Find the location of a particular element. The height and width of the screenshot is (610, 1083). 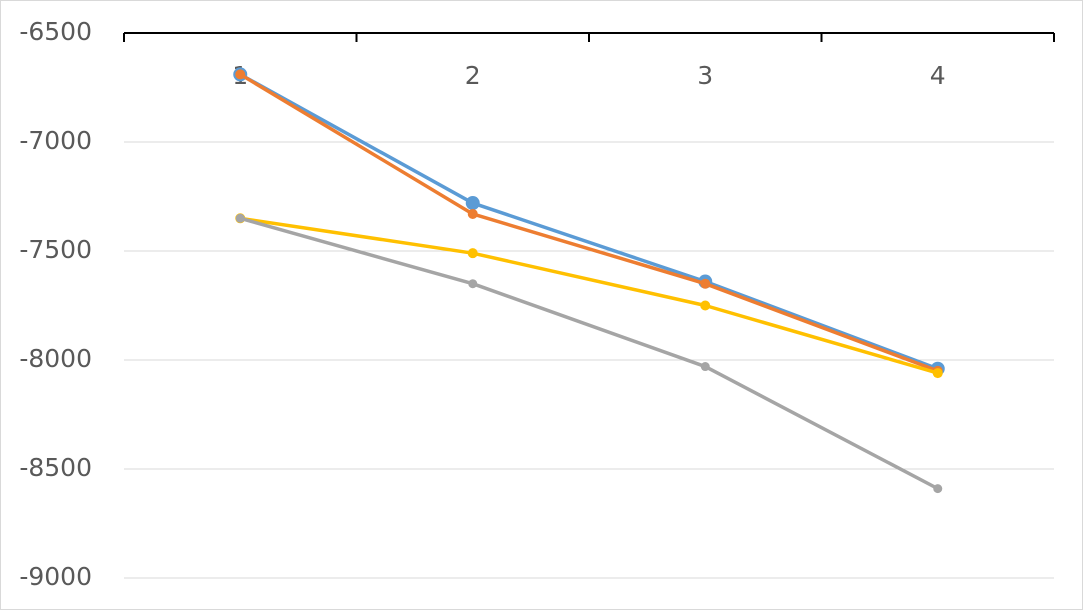

y-tick-label: -6500 is located at coordinates (55, 31).